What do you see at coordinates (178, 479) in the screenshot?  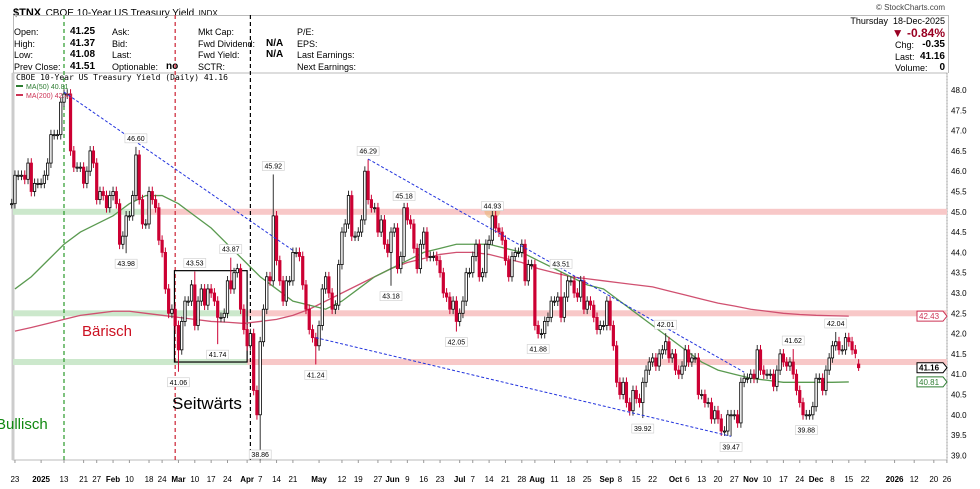 I see `x-tick-label: Mar` at bounding box center [178, 479].